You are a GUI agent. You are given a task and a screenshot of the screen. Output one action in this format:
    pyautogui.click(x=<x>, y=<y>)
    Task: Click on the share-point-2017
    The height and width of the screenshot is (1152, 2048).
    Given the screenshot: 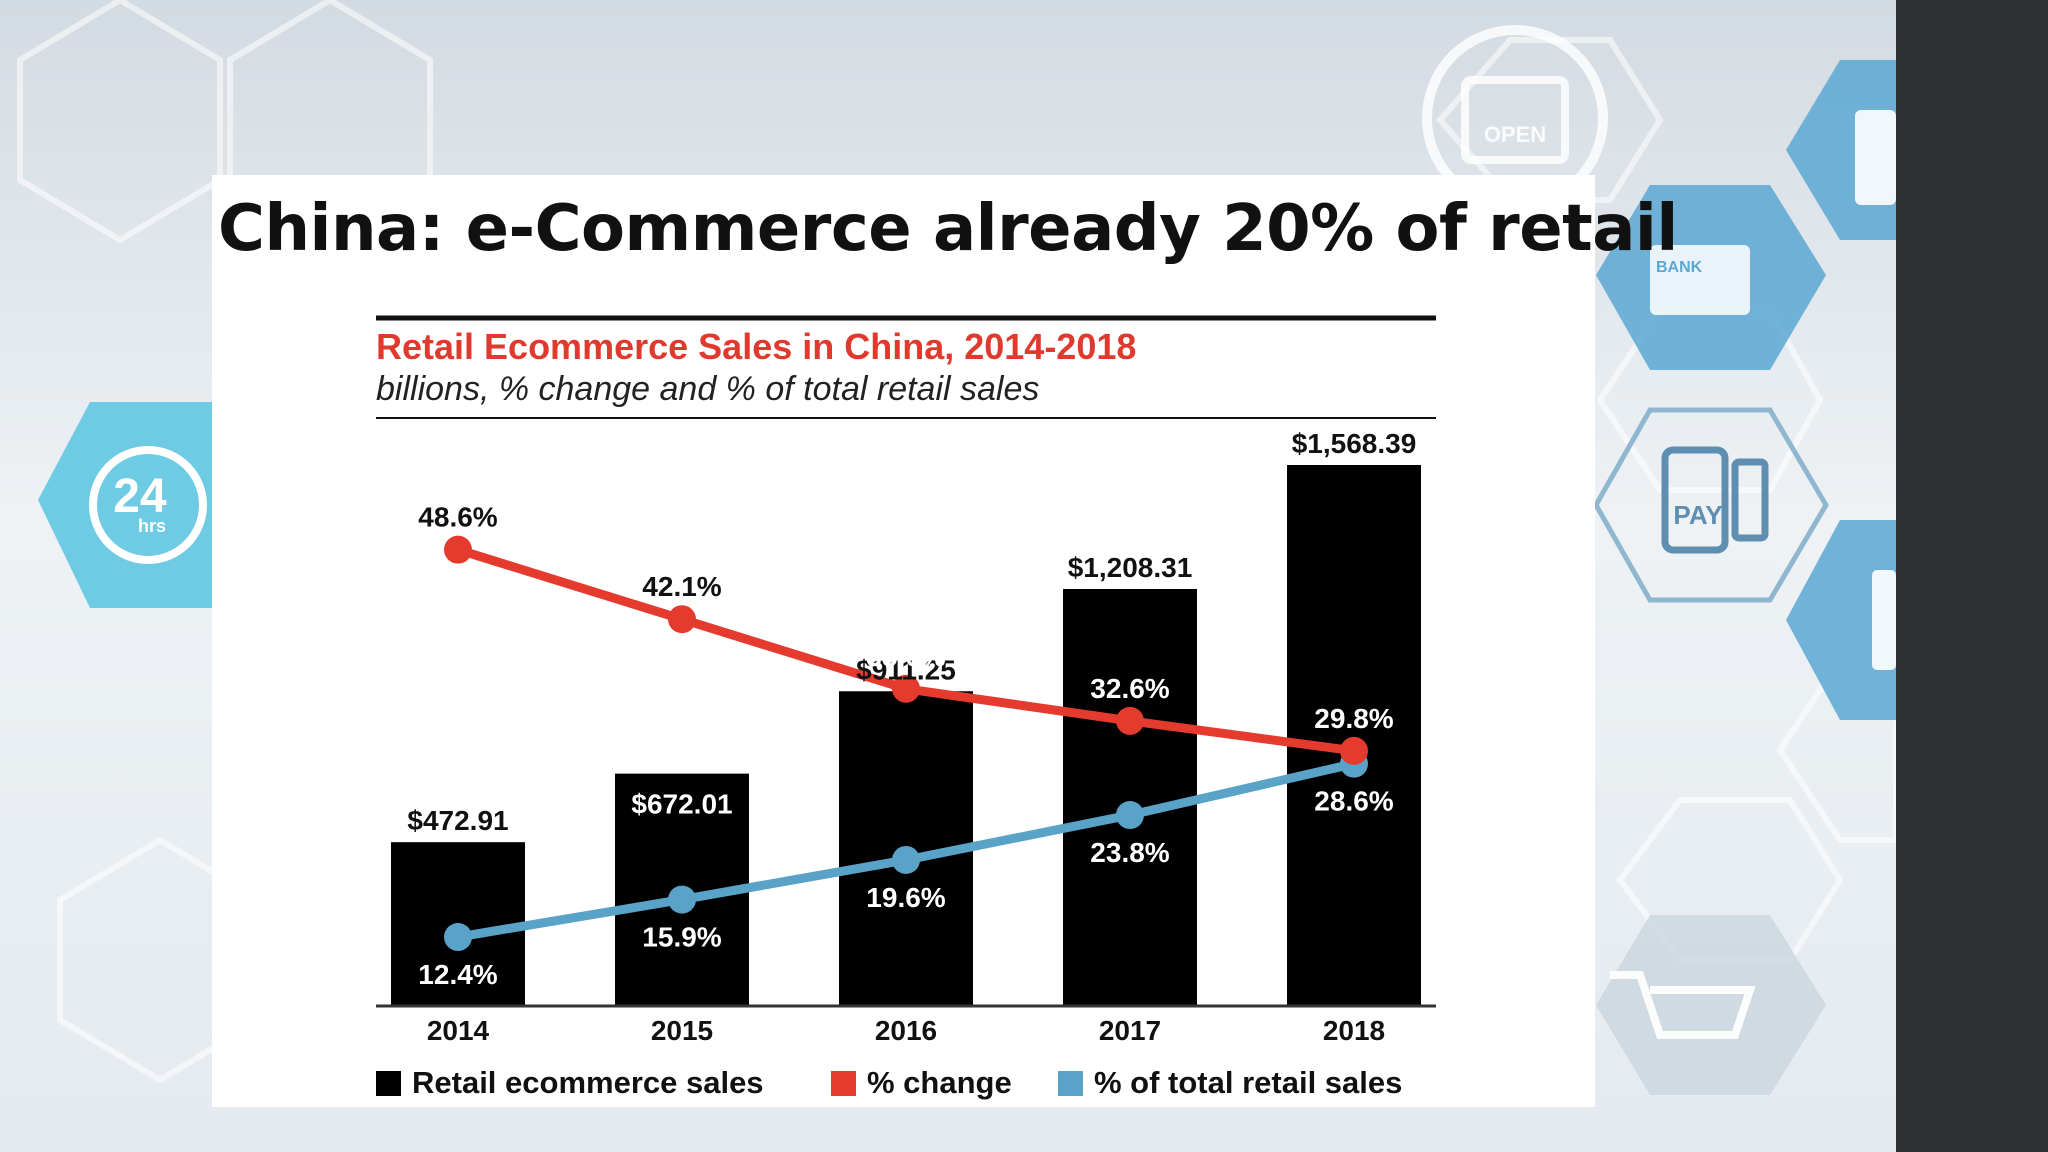 What is the action you would take?
    pyautogui.click(x=1130, y=815)
    